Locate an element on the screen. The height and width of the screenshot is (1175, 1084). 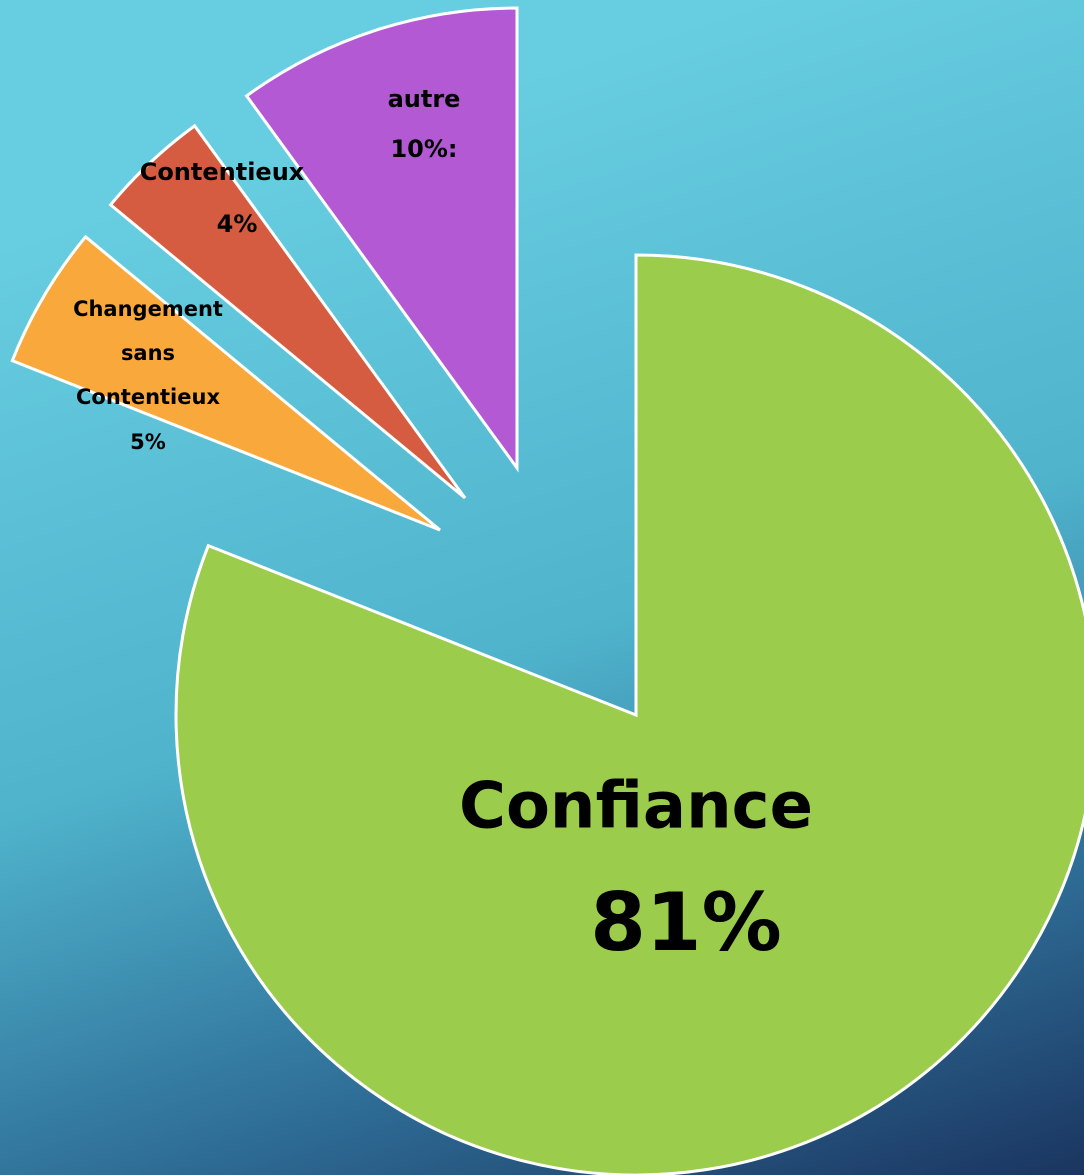
slice-label: autre is located at coordinates (424, 99).